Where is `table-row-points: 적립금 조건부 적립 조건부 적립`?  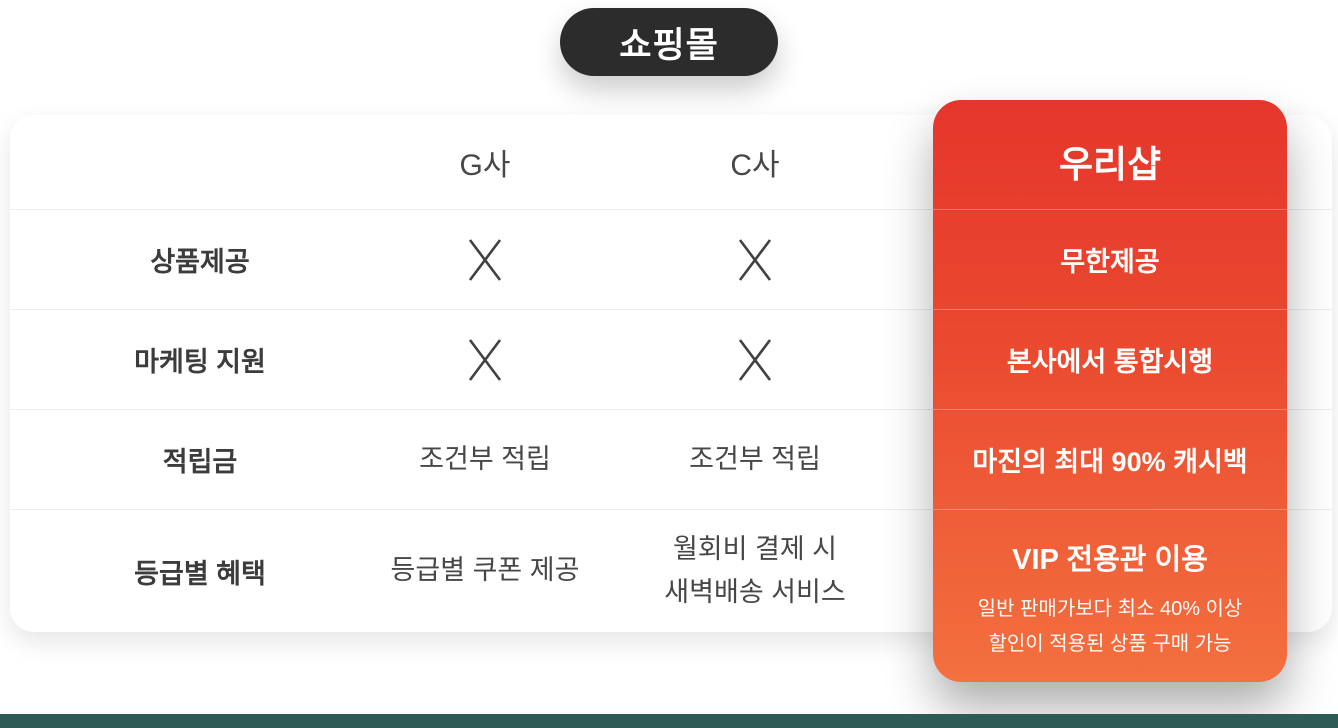
table-row-points: 적립금 조건부 적립 조건부 적립 is located at coordinates (671, 460).